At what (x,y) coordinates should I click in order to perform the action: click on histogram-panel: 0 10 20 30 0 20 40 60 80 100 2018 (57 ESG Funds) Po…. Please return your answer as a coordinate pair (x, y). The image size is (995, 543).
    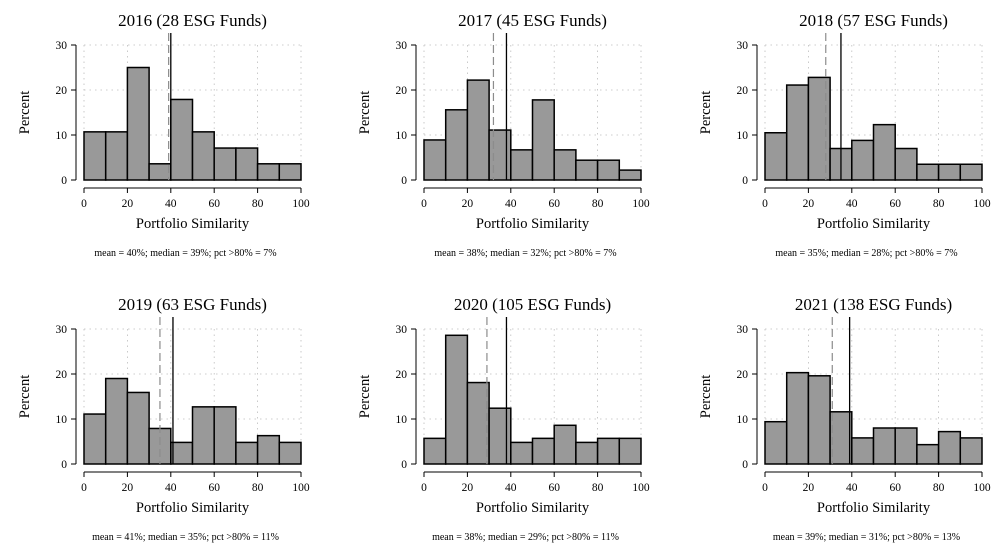
    Looking at the image, I should click on (844, 135).